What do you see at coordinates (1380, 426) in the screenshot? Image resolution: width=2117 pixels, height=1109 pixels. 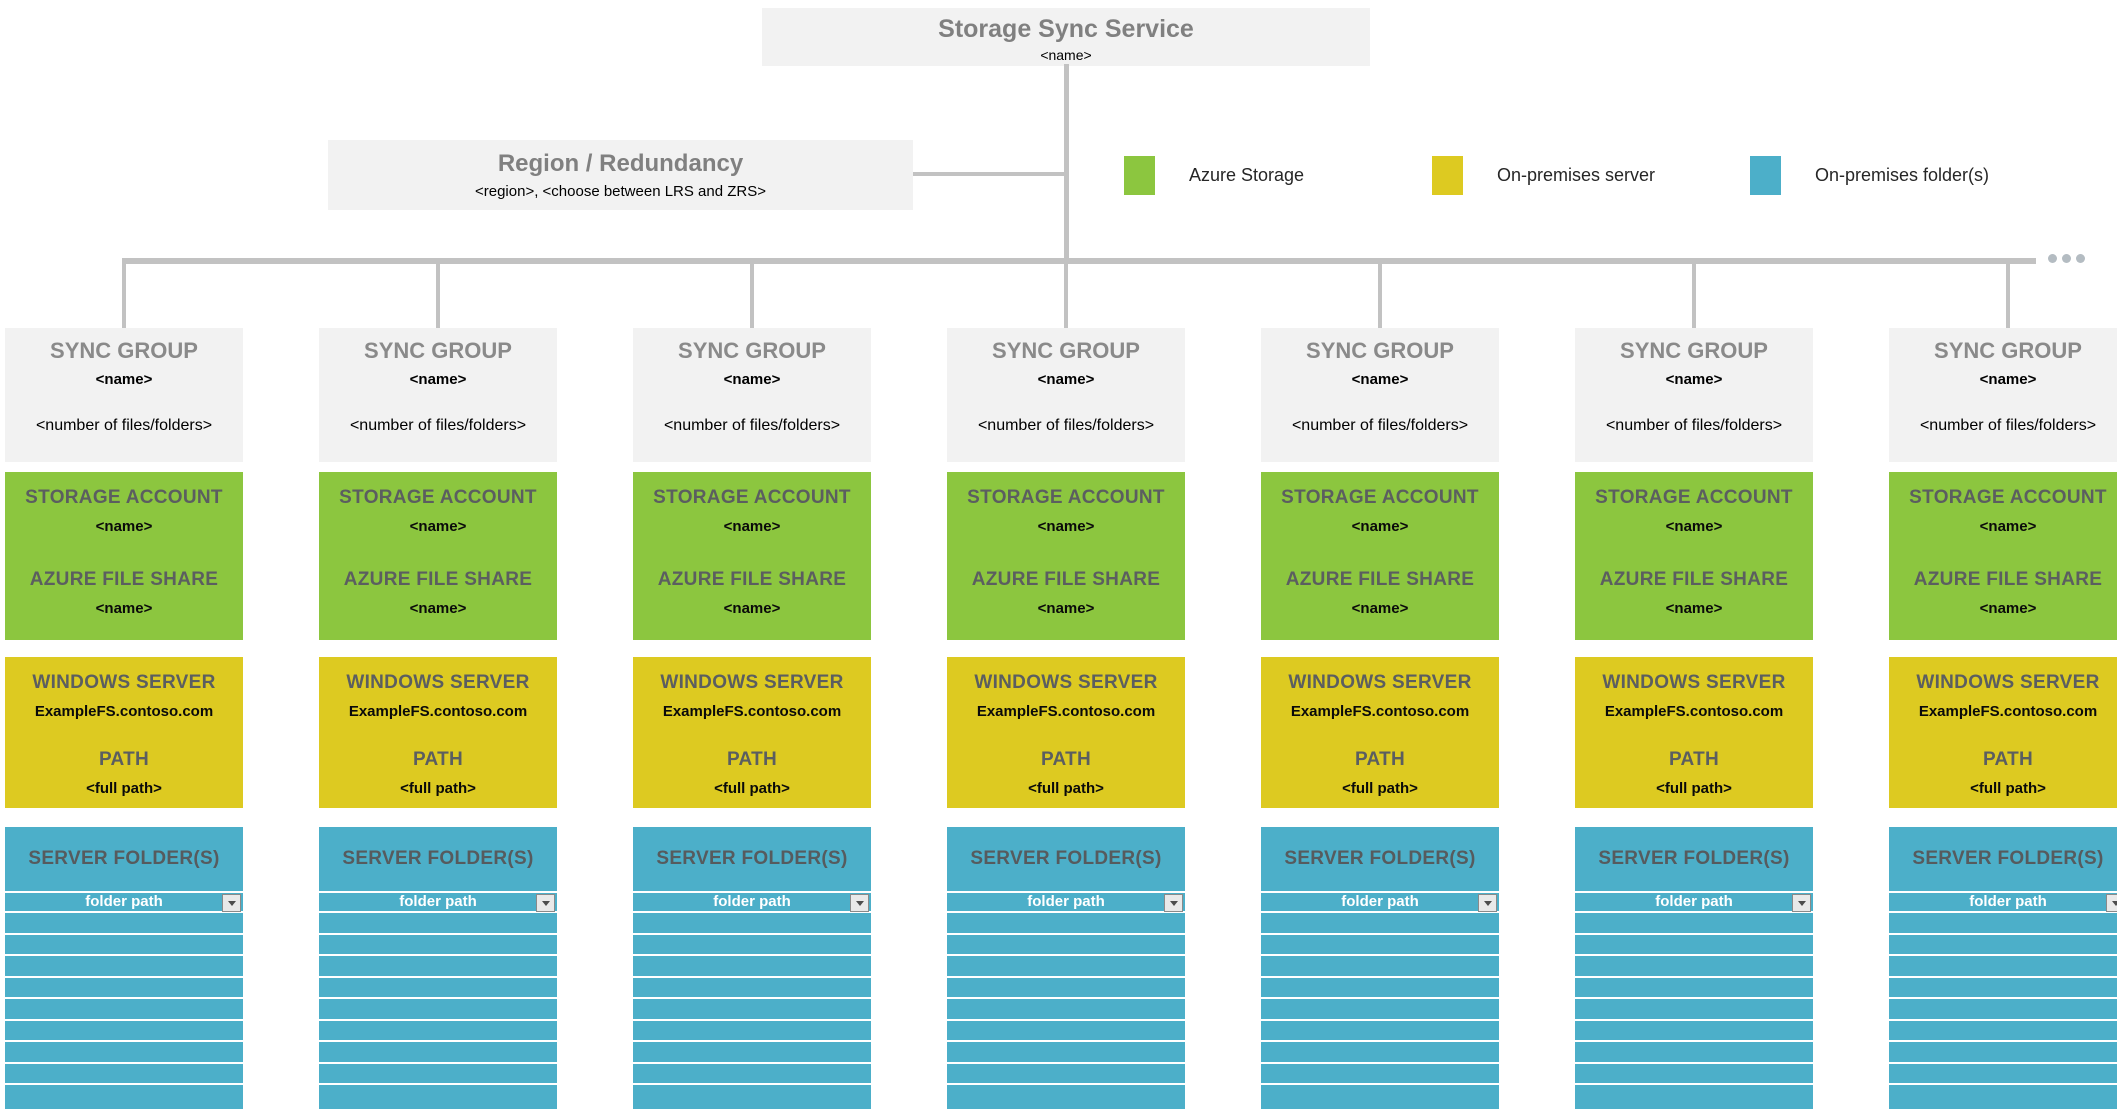 I see `sync-group-count: <number of files/folders>` at bounding box center [1380, 426].